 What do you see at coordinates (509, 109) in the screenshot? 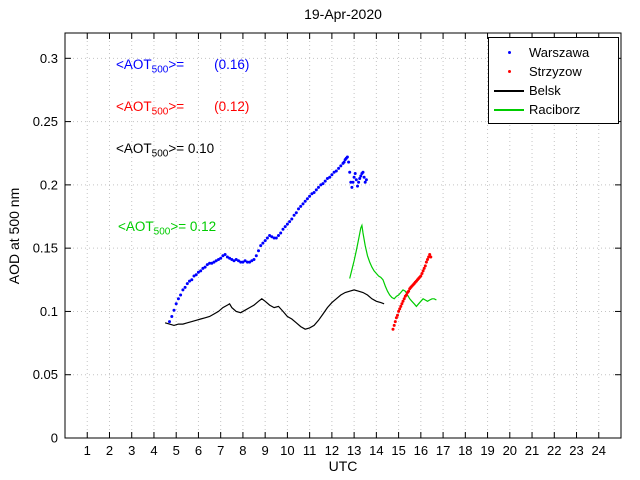
I see `legend-marker-line-raciborz` at bounding box center [509, 109].